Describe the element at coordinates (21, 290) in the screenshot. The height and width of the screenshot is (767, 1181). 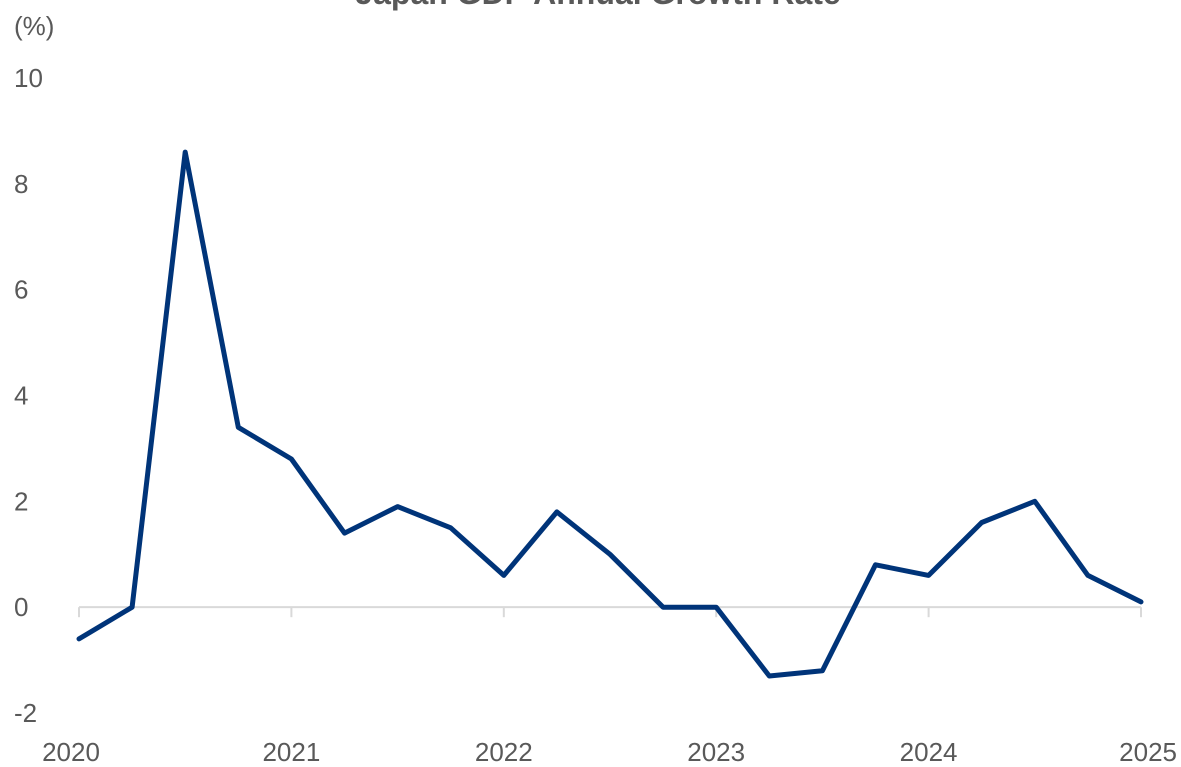
I see `y-tick-label: 6` at that location.